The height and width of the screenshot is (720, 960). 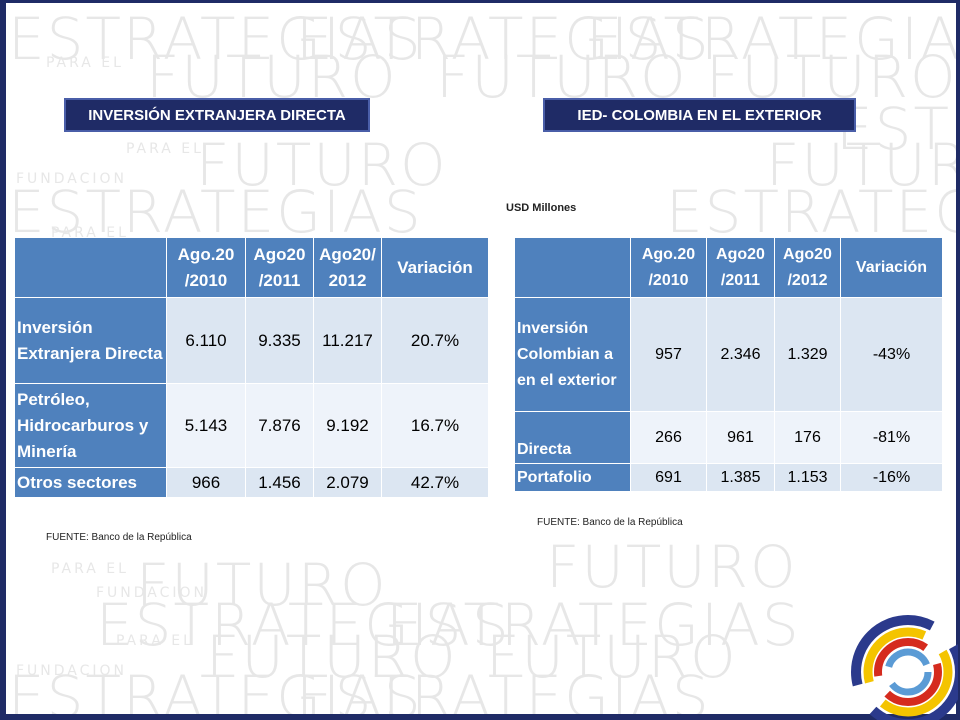 I want to click on table-cell: 266, so click(x=668, y=437).